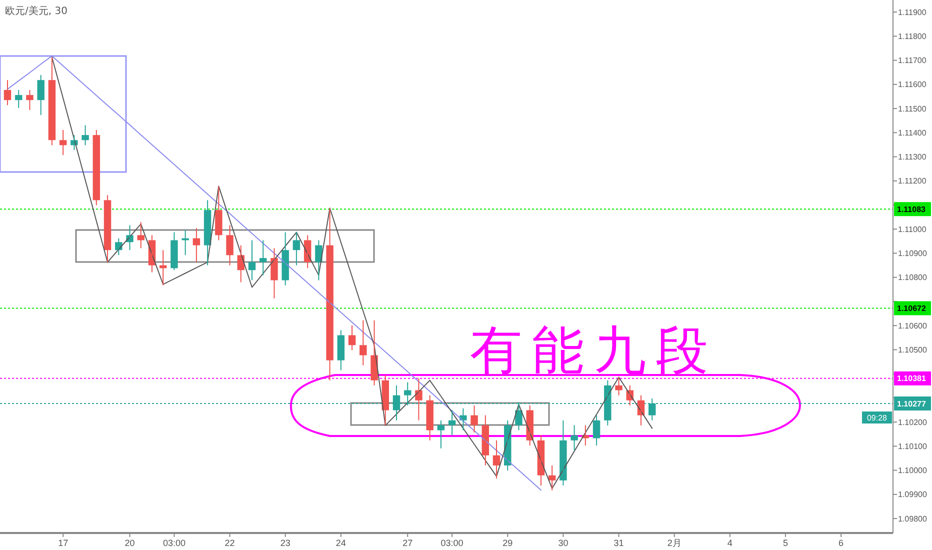  I want to click on x-tick-label: 27, so click(407, 543).